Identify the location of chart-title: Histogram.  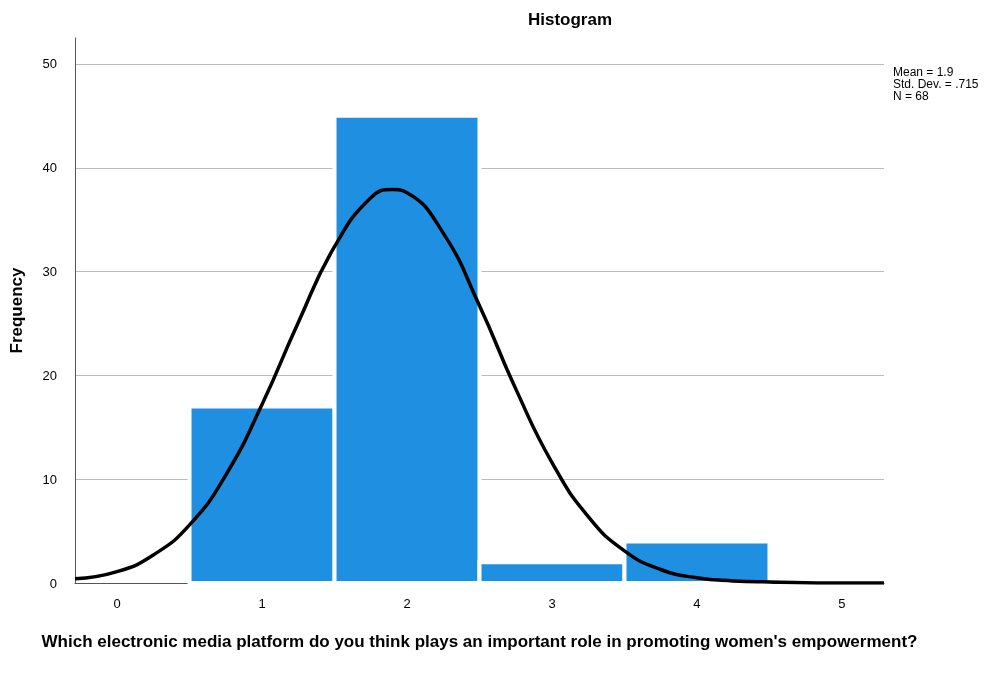
(570, 19).